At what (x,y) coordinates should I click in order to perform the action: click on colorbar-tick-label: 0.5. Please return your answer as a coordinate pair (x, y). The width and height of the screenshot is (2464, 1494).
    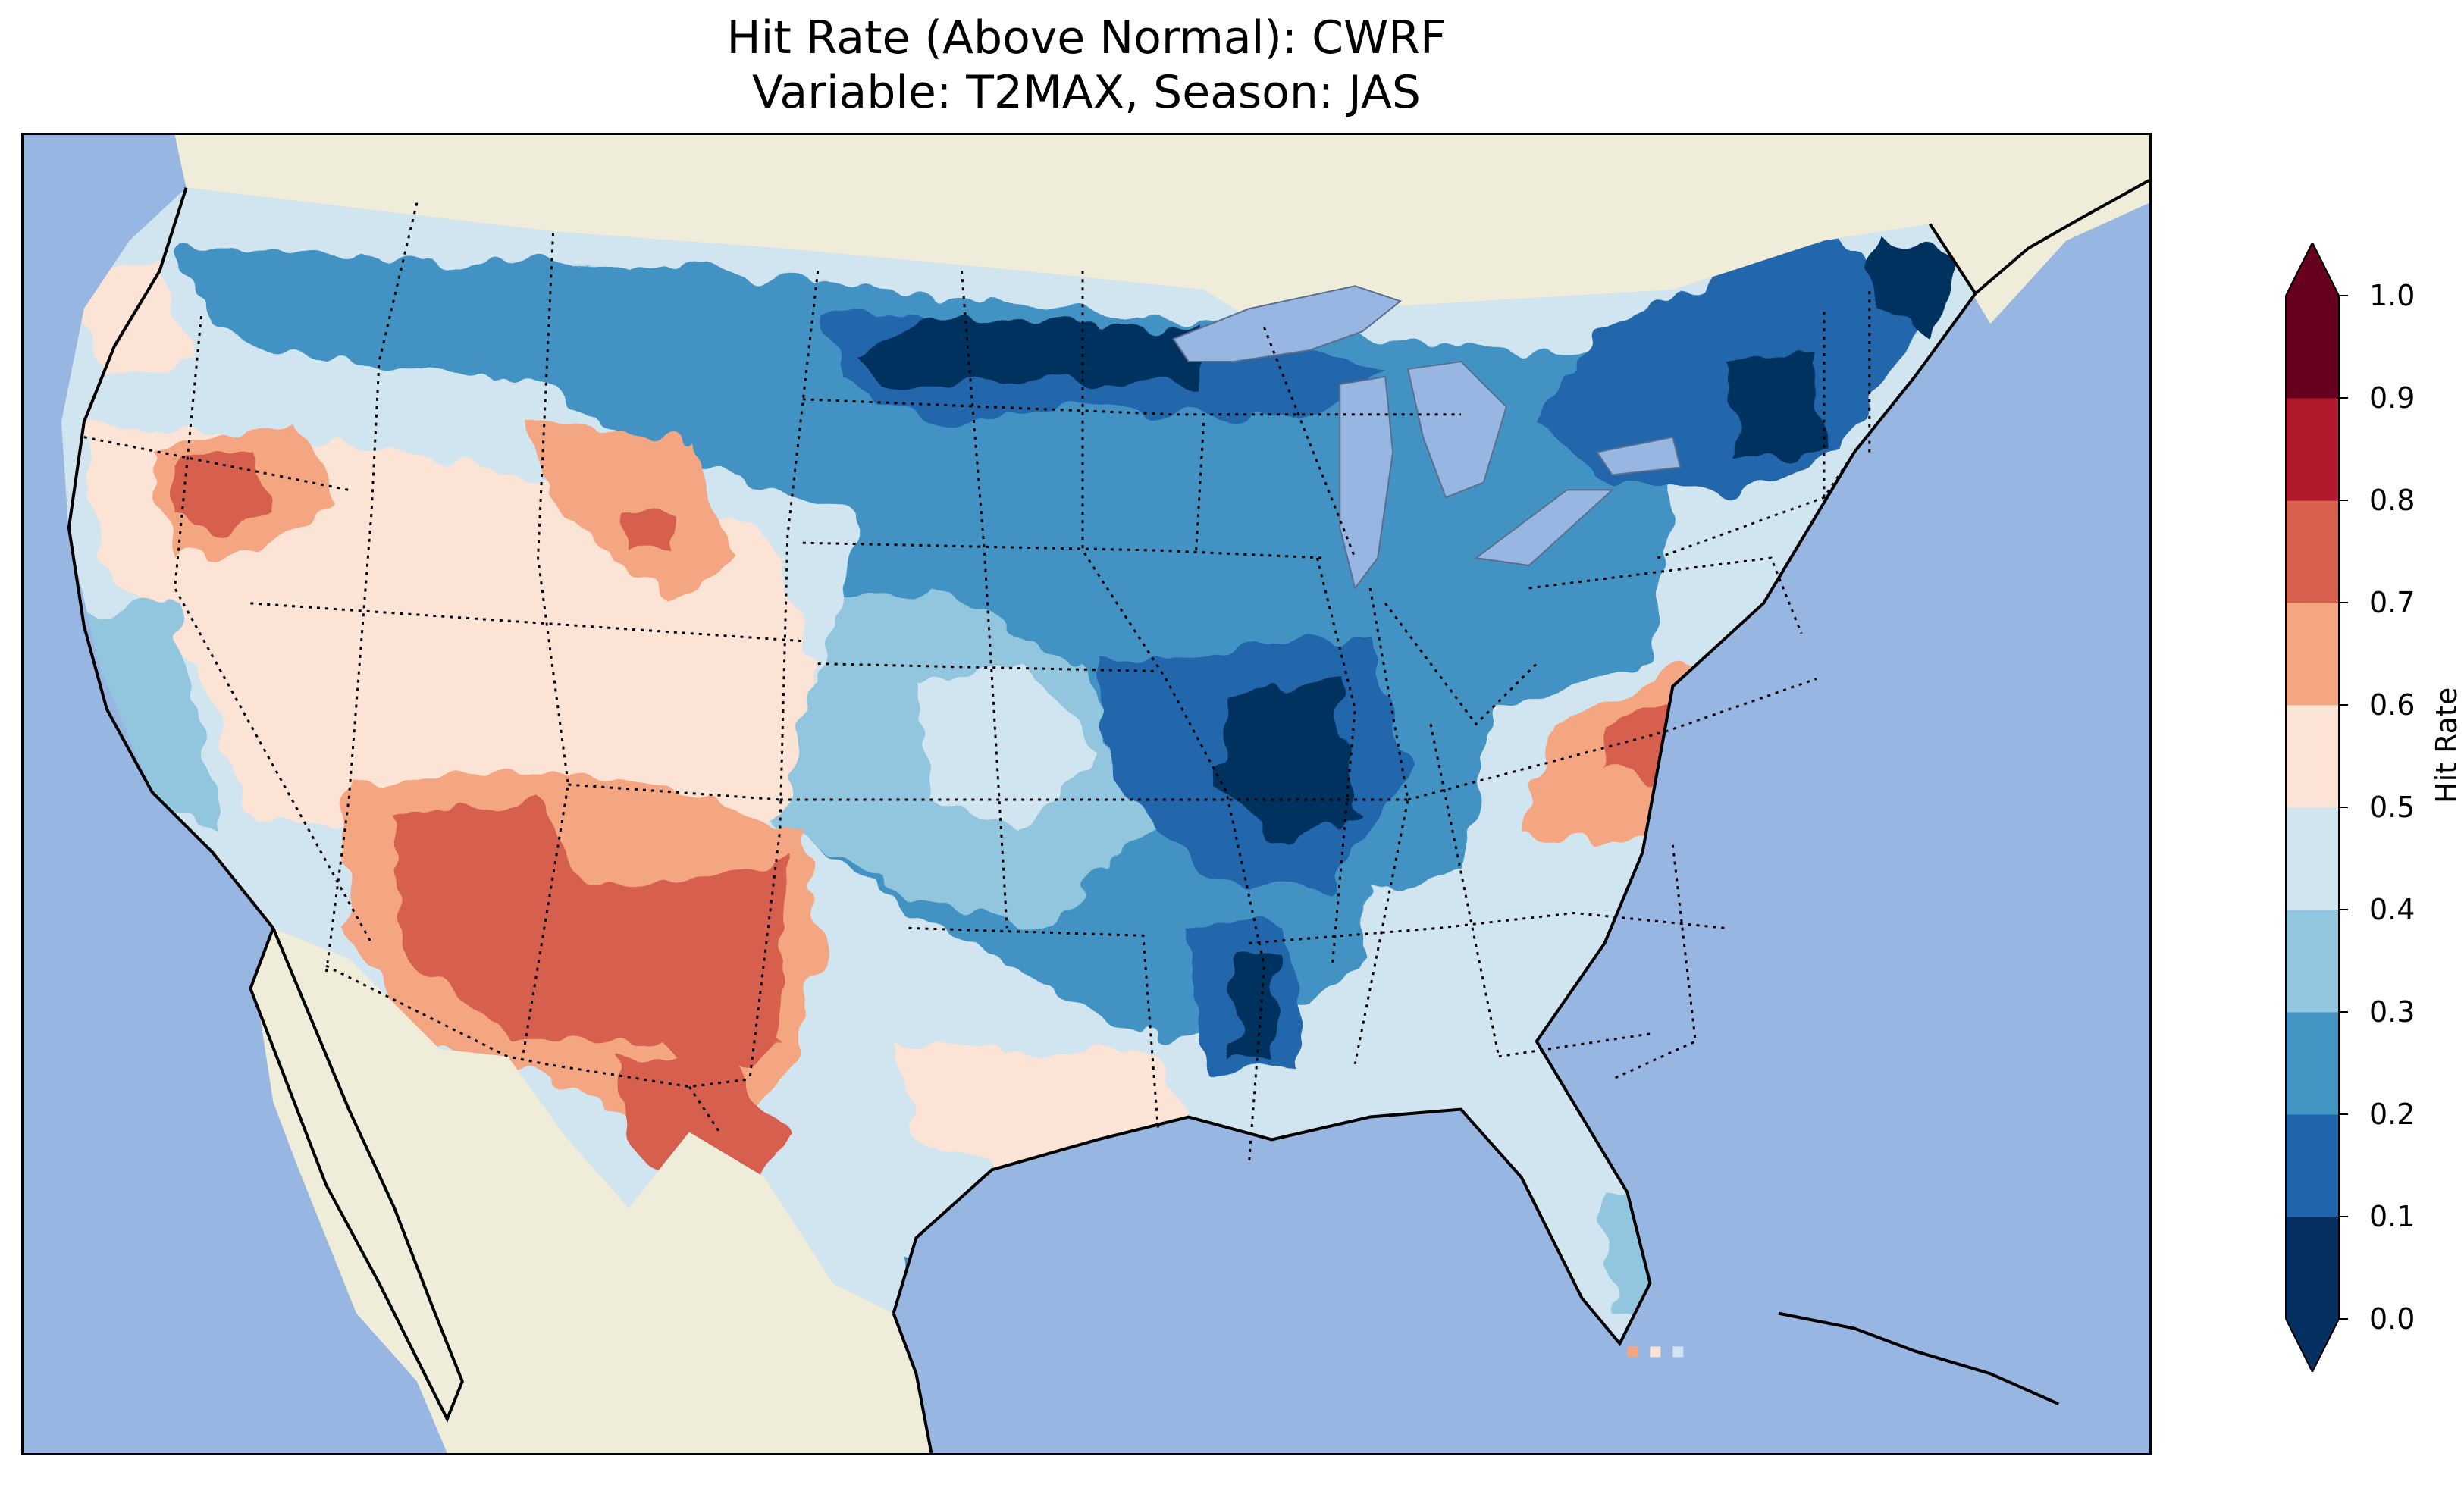
    Looking at the image, I should click on (2392, 807).